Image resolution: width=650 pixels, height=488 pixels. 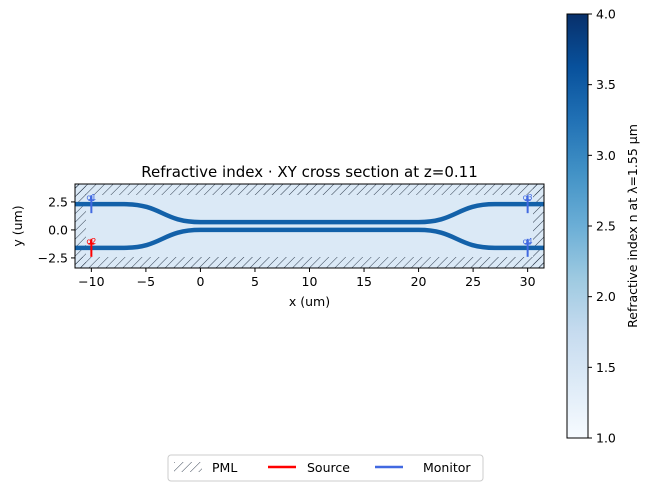 I want to click on x-axis-label: x (um), so click(x=309, y=301).